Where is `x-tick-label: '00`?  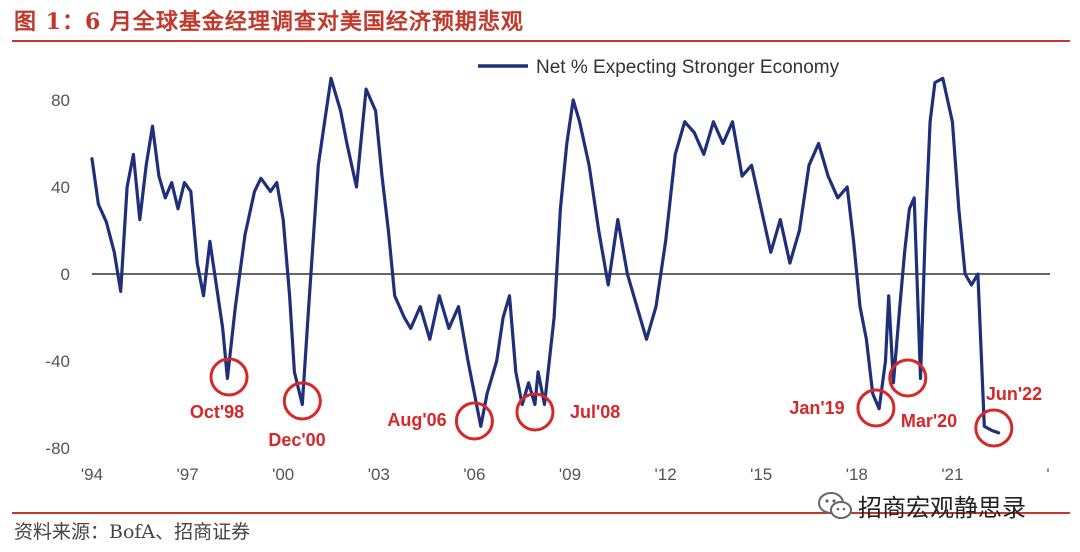 x-tick-label: '00 is located at coordinates (283, 474).